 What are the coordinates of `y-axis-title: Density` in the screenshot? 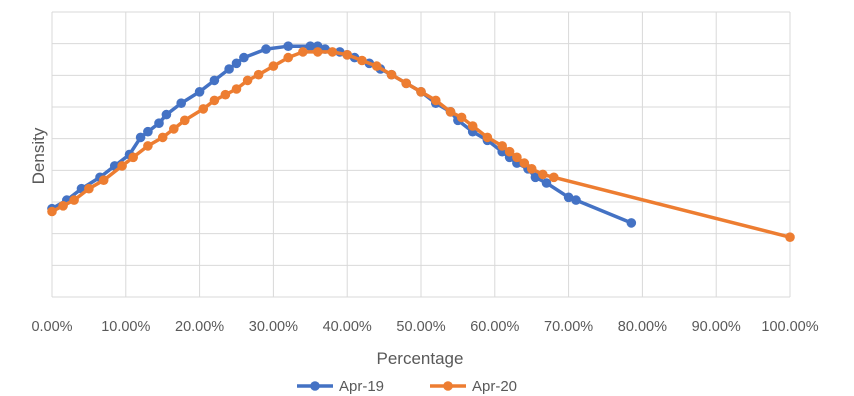 It's located at (38, 155).